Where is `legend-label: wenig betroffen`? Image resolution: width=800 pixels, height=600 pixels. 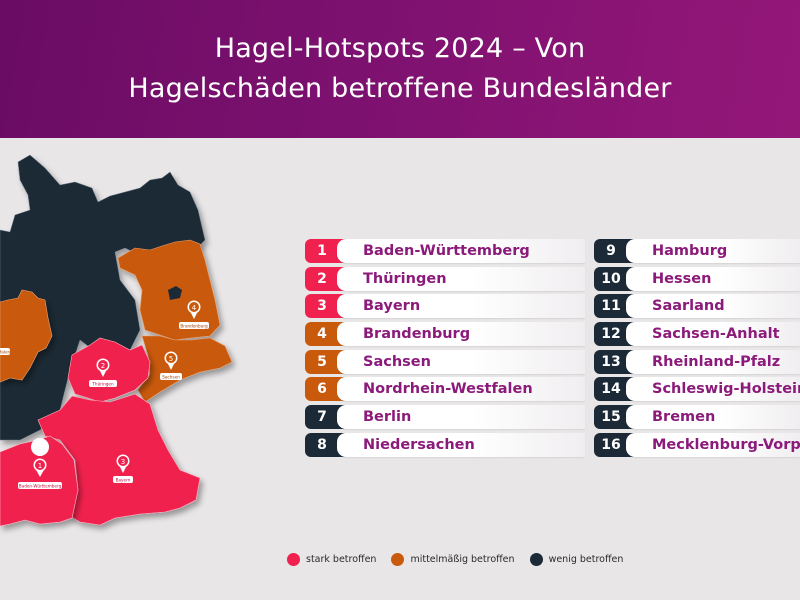 legend-label: wenig betroffen is located at coordinates (586, 559).